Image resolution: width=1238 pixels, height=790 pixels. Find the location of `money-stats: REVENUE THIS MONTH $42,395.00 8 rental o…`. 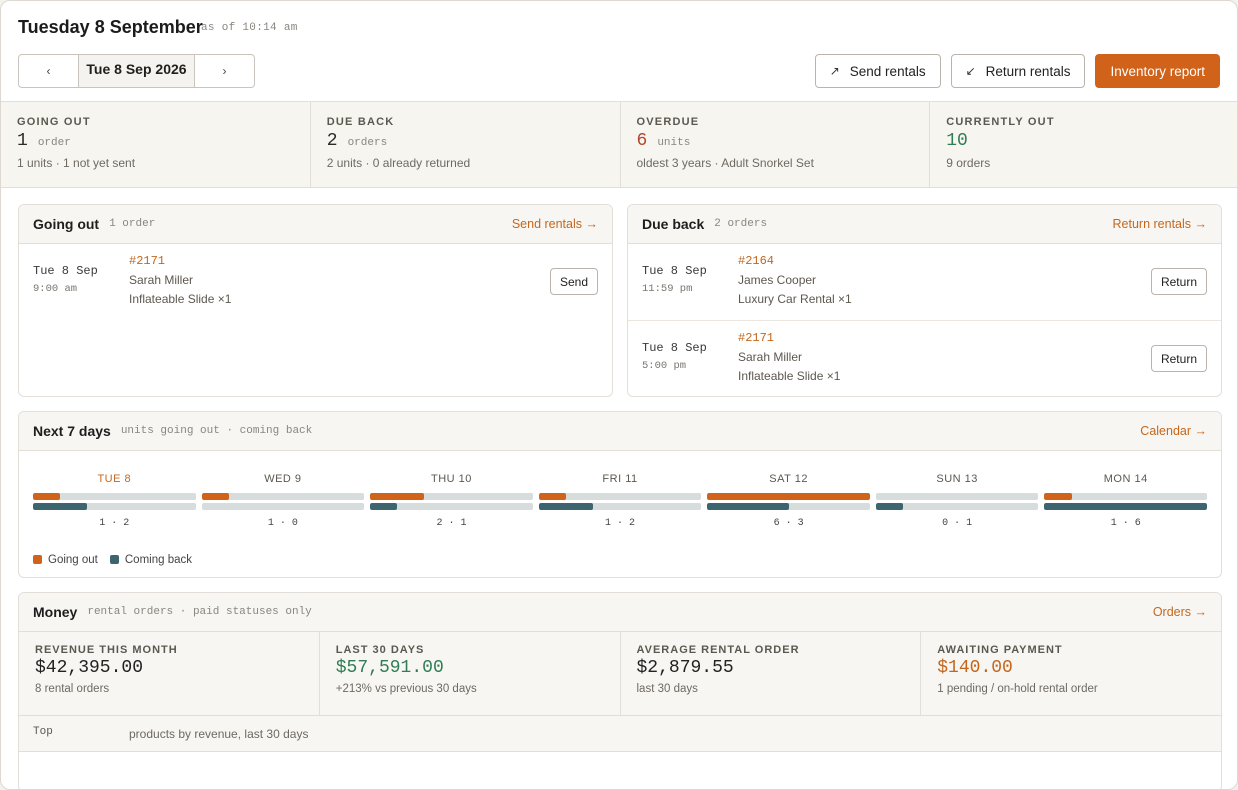

money-stats: REVENUE THIS MONTH $42,395.00 8 rental o… is located at coordinates (620, 674).